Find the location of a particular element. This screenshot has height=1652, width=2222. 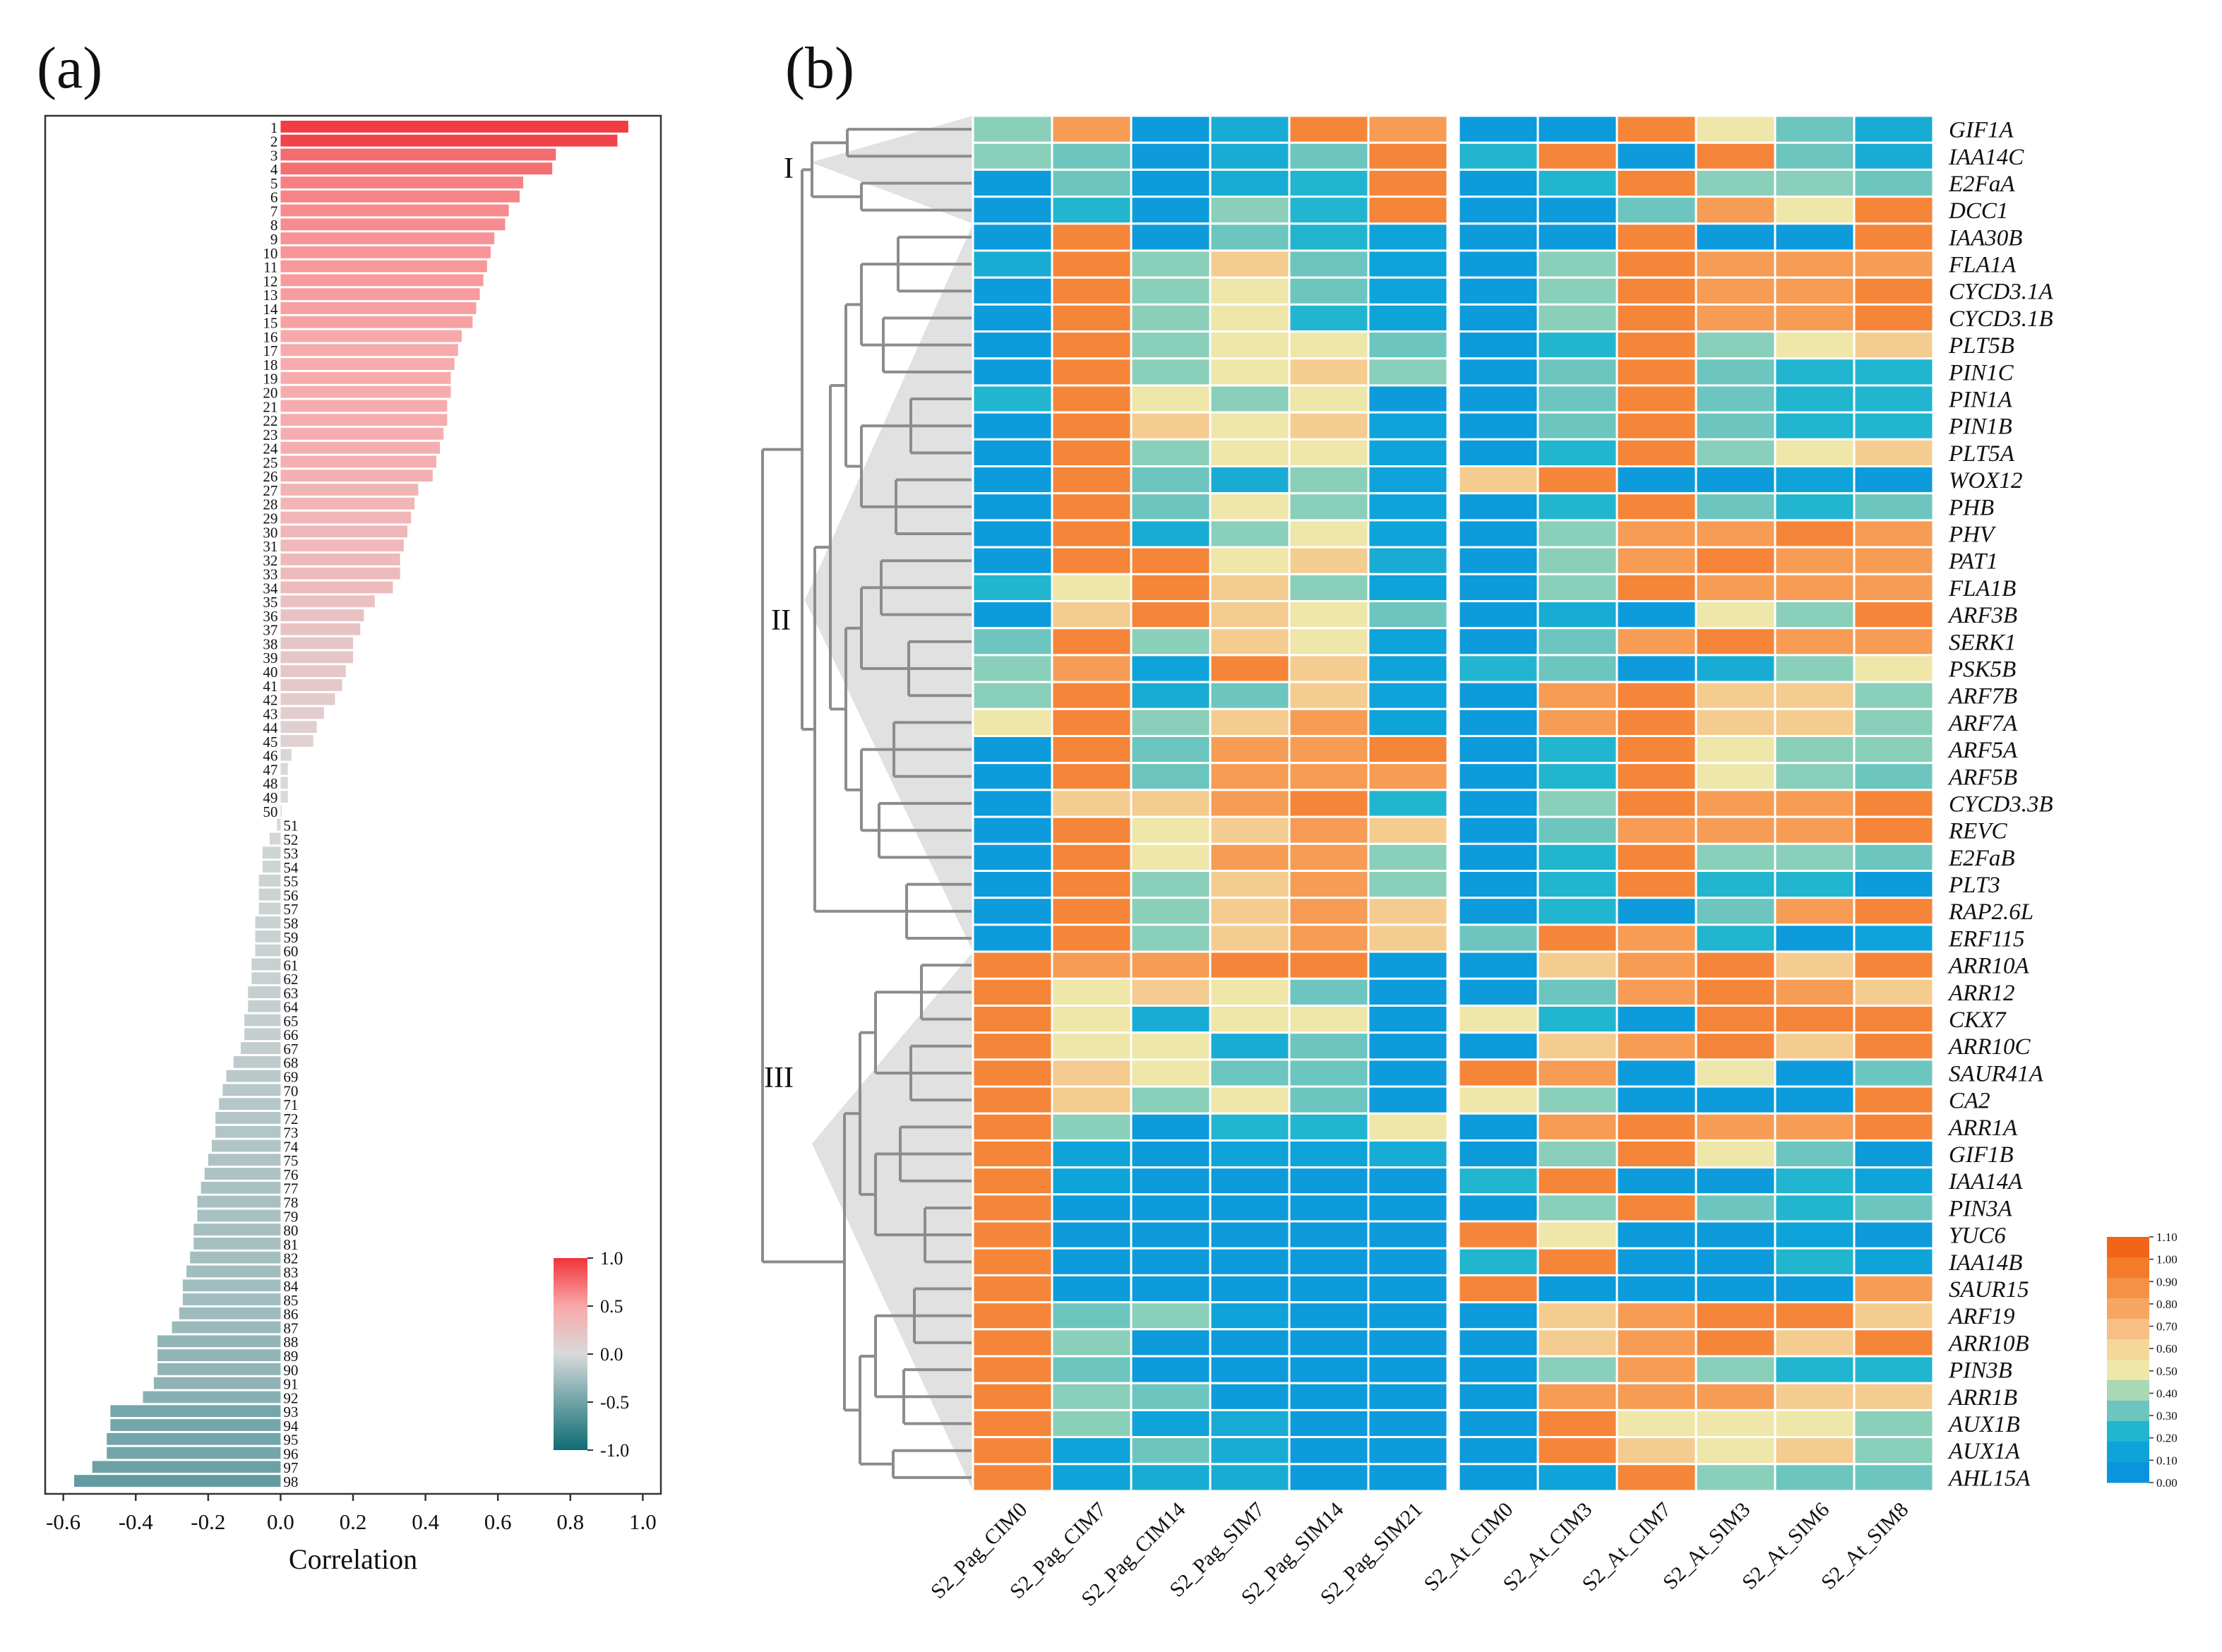

gene-label: PIN1B is located at coordinates (1980, 427).